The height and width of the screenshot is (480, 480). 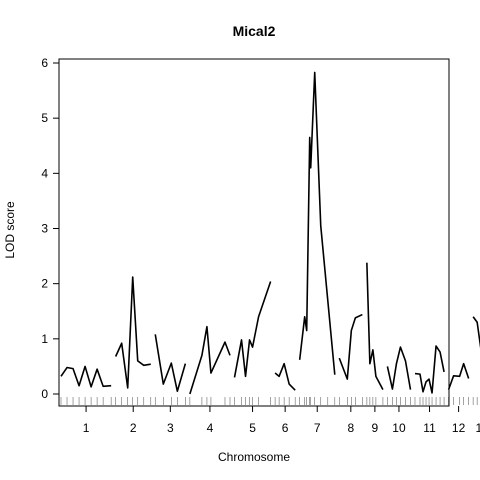 What do you see at coordinates (459, 428) in the screenshot?
I see `x-tick-label-chr-12: 12` at bounding box center [459, 428].